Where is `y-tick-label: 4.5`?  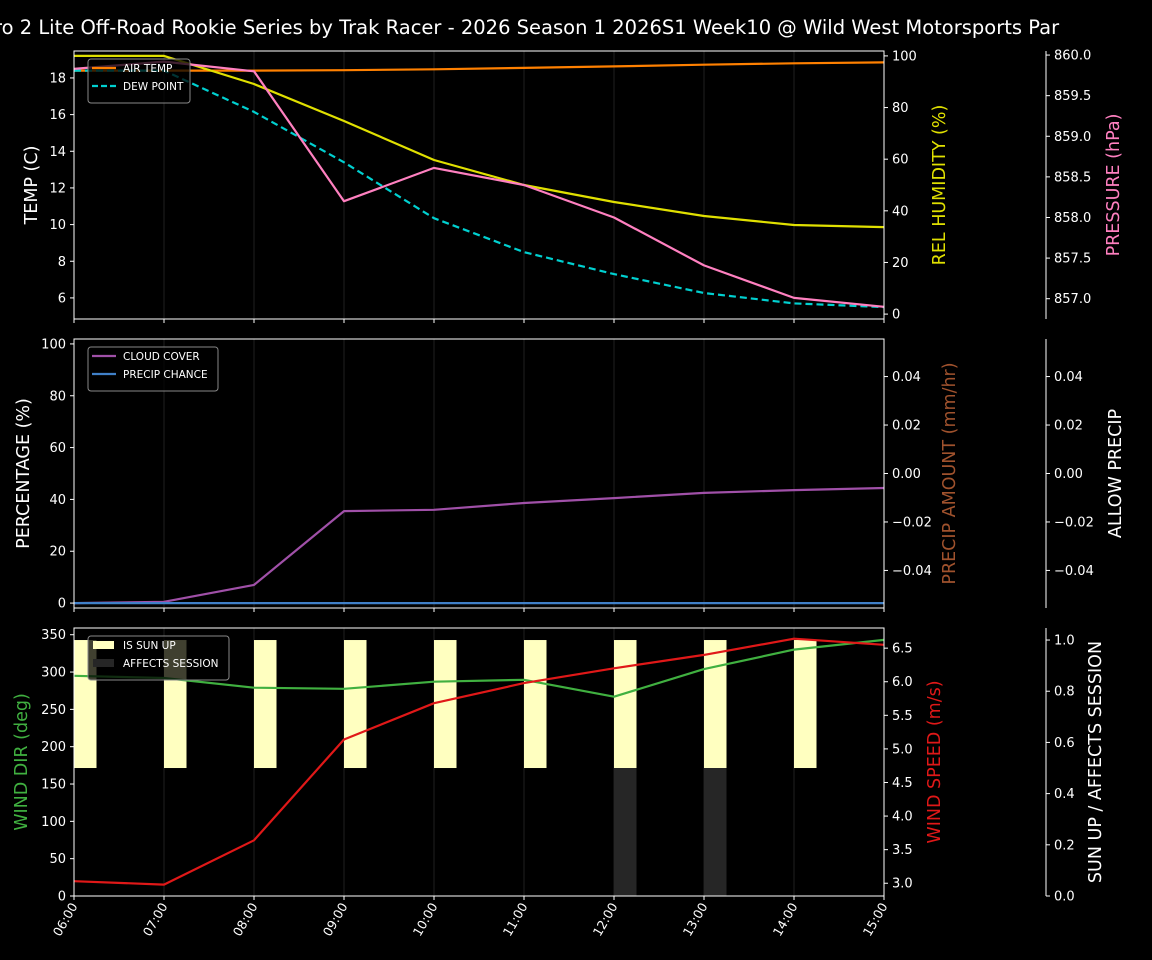
y-tick-label: 4.5 is located at coordinates (902, 783).